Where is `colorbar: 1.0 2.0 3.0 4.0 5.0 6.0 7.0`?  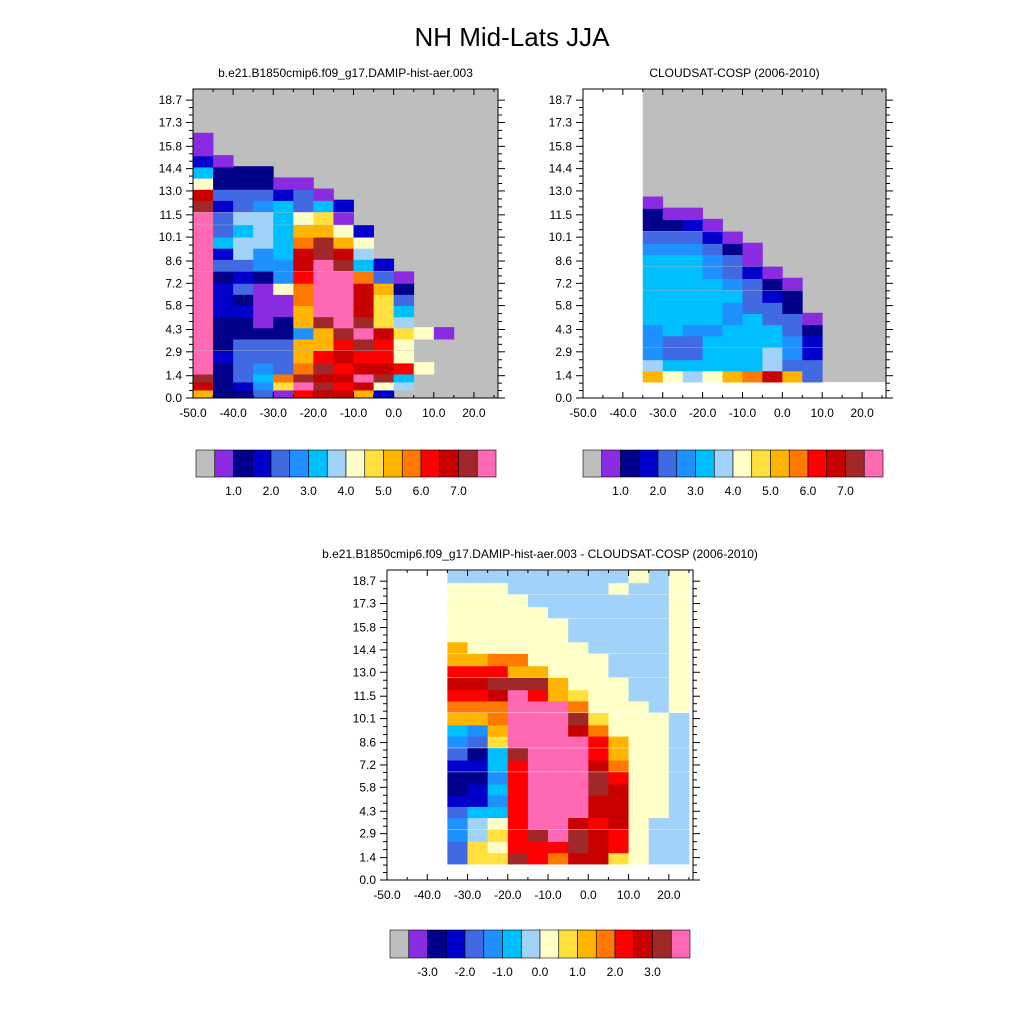 colorbar: 1.0 2.0 3.0 4.0 5.0 6.0 7.0 is located at coordinates (346, 473).